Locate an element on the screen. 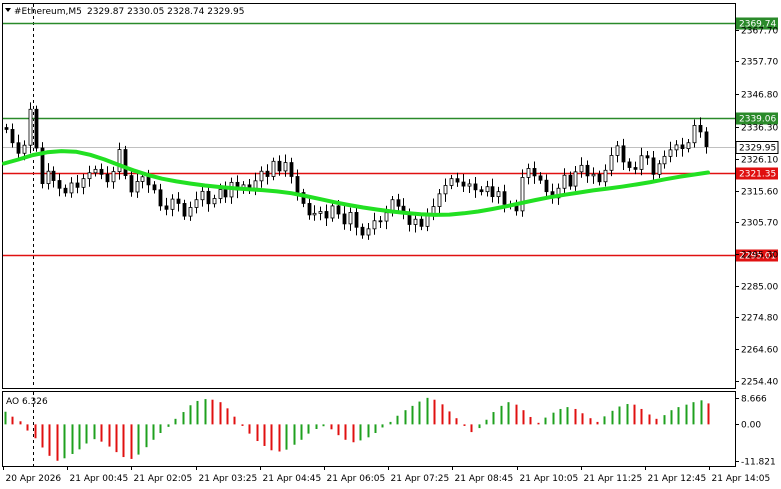 This screenshot has width=781, height=489. level-price-label: 2295.01 is located at coordinates (757, 257).